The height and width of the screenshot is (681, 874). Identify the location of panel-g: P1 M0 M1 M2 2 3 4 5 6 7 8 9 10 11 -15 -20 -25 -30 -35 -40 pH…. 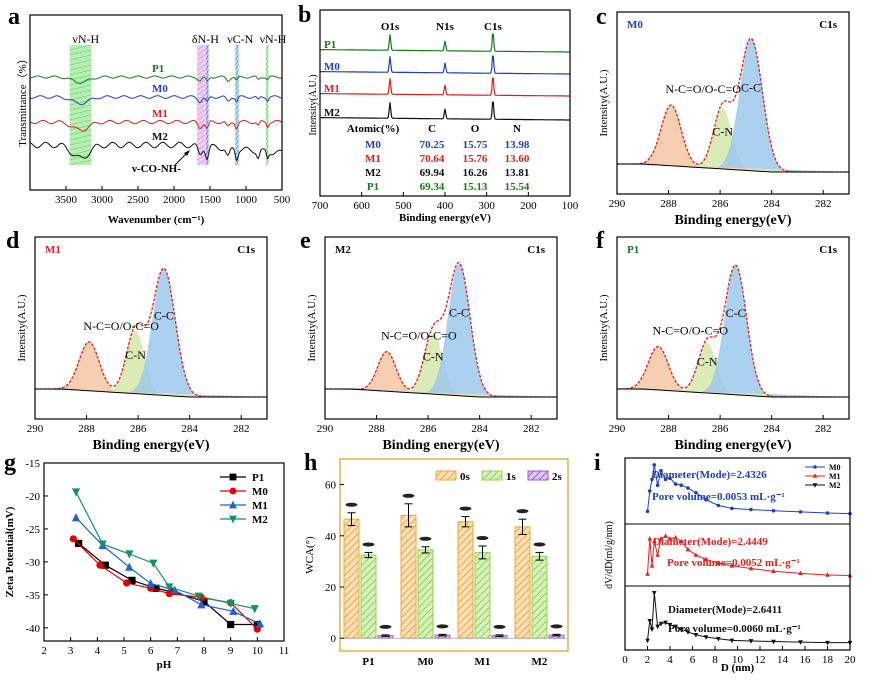
(146, 560).